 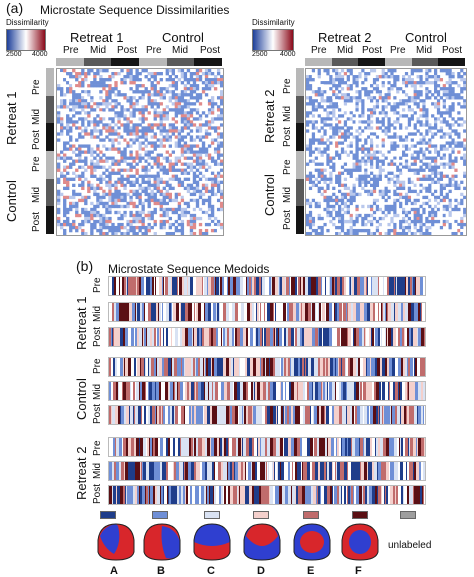 I want to click on dissimilarity-matrix-left, so click(x=140, y=152).